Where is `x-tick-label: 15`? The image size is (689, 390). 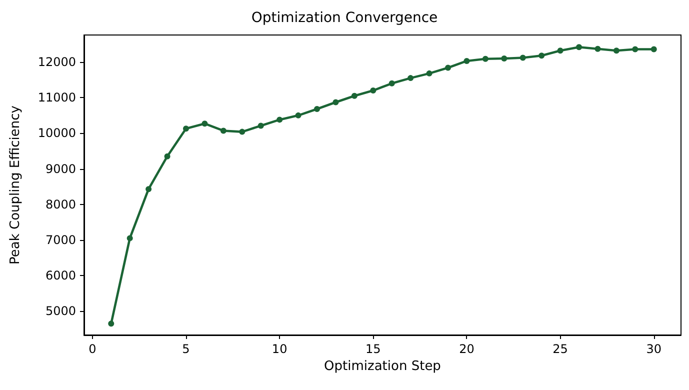 x-tick-label: 15 is located at coordinates (373, 349).